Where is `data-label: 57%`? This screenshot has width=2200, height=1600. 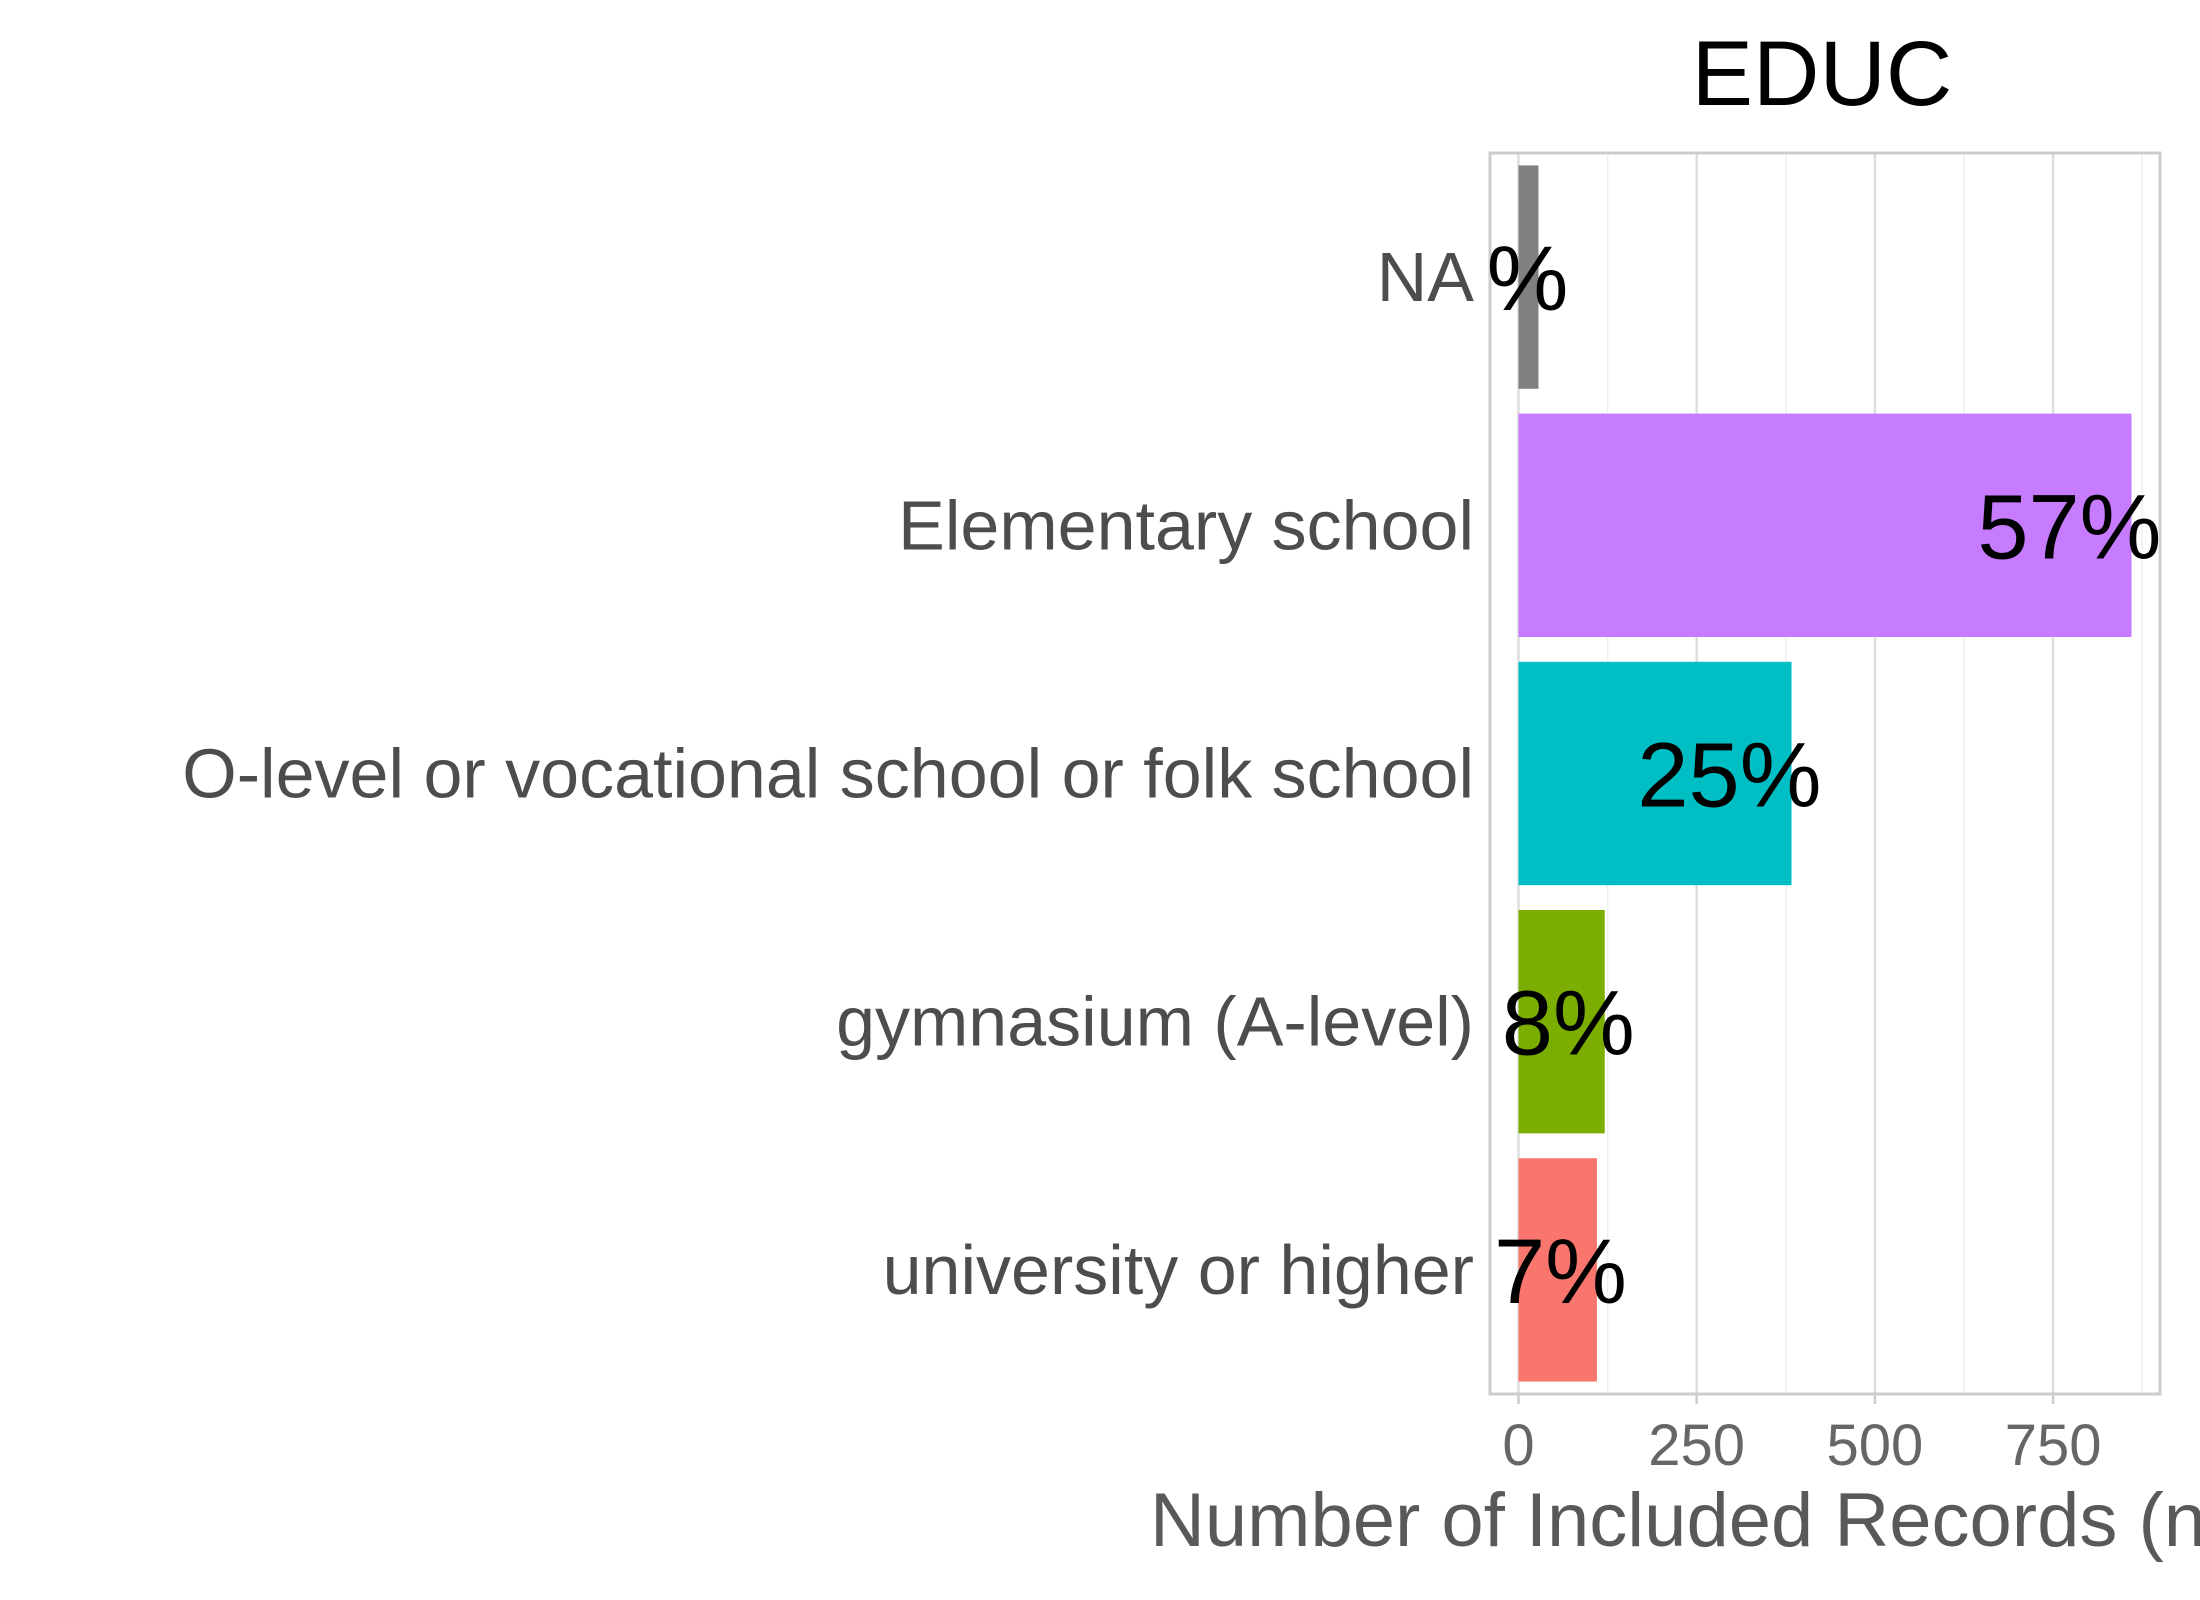
data-label: 57% is located at coordinates (2069, 527).